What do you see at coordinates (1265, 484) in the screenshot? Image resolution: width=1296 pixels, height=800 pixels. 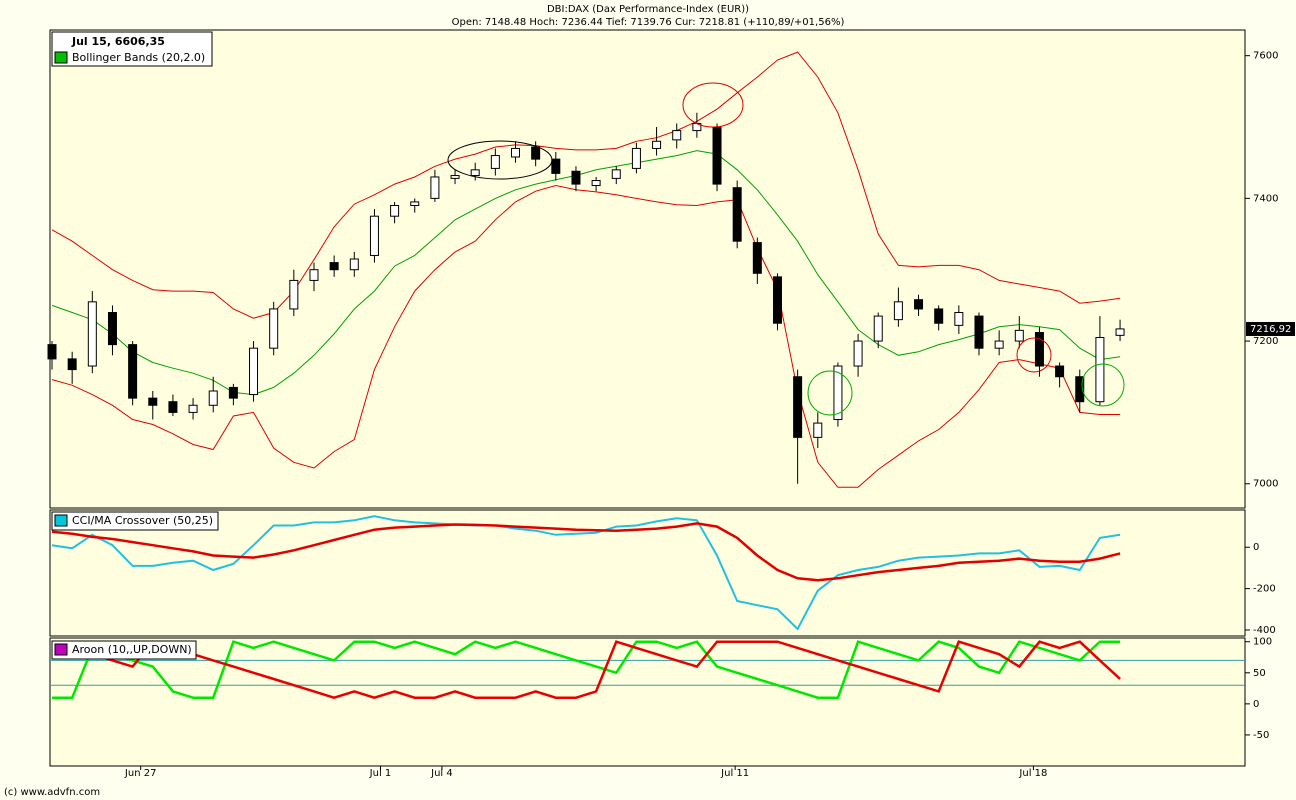 I see `y-tick-label: 7000` at bounding box center [1265, 484].